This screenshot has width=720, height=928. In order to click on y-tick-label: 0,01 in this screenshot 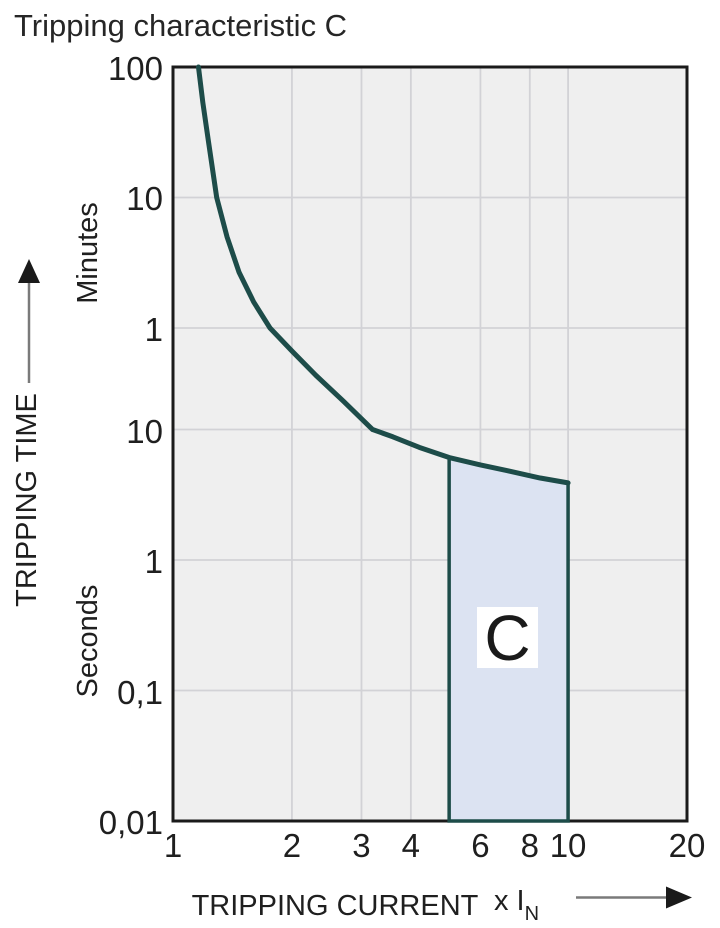, I will do `click(130, 822)`.